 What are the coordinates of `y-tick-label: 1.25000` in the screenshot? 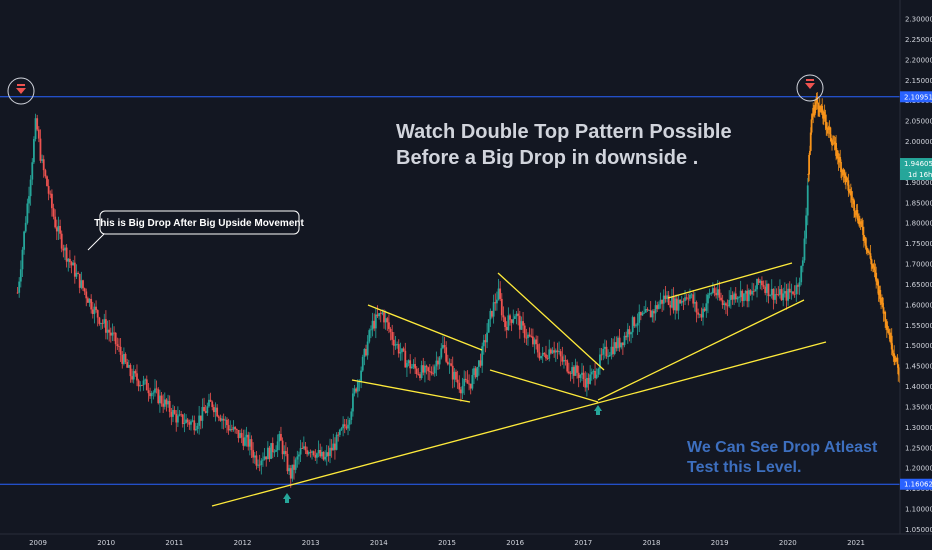 It's located at (918, 448).